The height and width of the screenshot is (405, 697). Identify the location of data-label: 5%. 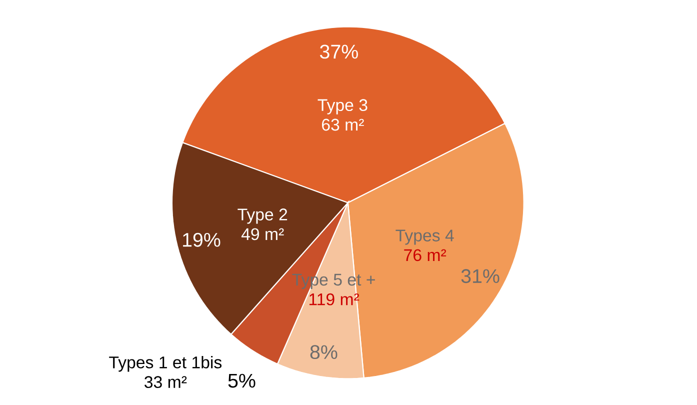
(242, 381).